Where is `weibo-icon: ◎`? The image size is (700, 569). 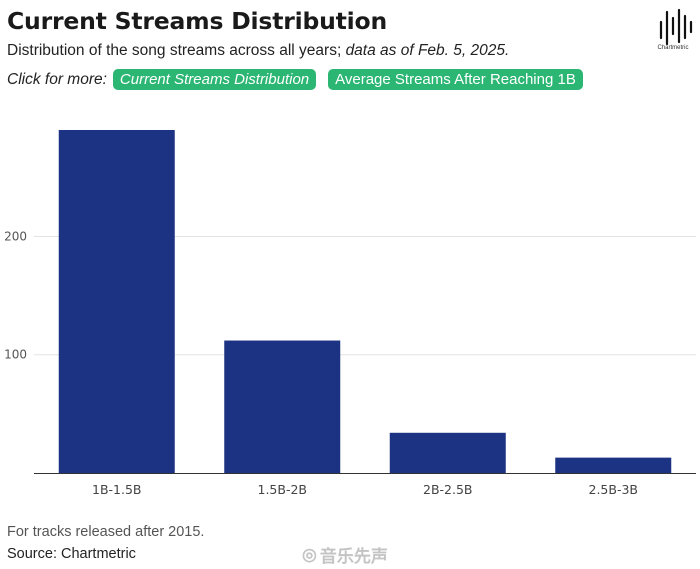
weibo-icon: ◎ is located at coordinates (309, 554).